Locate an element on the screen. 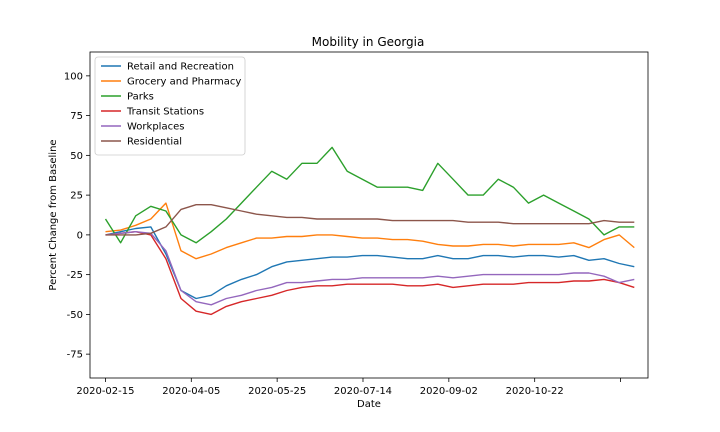 Image resolution: width=720 pixels, height=432 pixels. legend-box is located at coordinates (170, 106).